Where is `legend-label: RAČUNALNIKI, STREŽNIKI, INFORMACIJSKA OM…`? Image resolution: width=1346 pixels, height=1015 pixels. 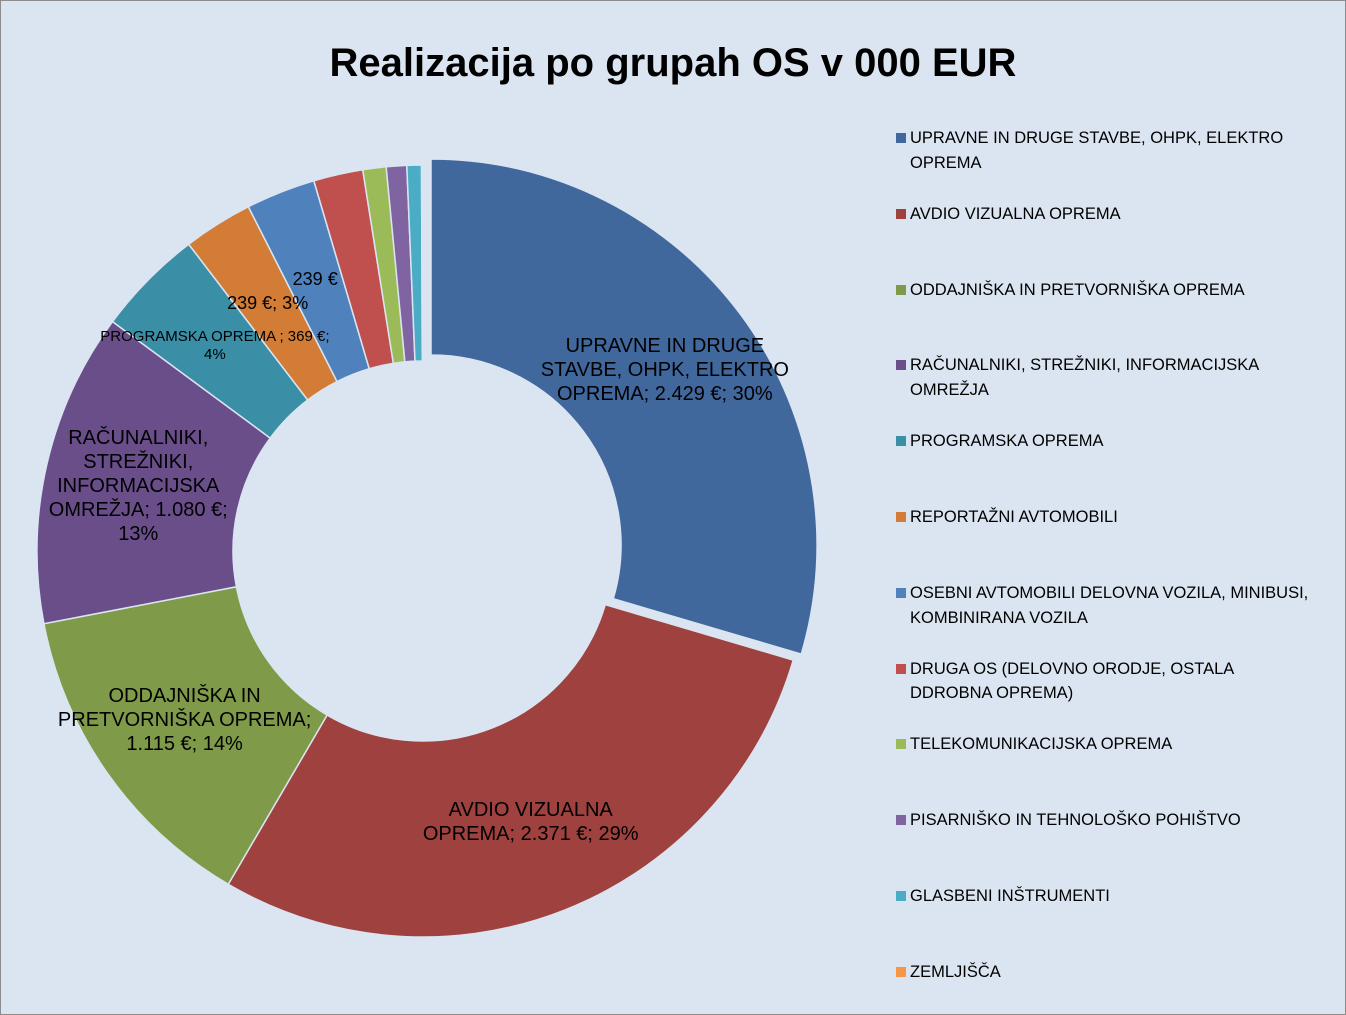 legend-label: RAČUNALNIKI, STREŽNIKI, INFORMACIJSKA OM… is located at coordinates (1084, 378).